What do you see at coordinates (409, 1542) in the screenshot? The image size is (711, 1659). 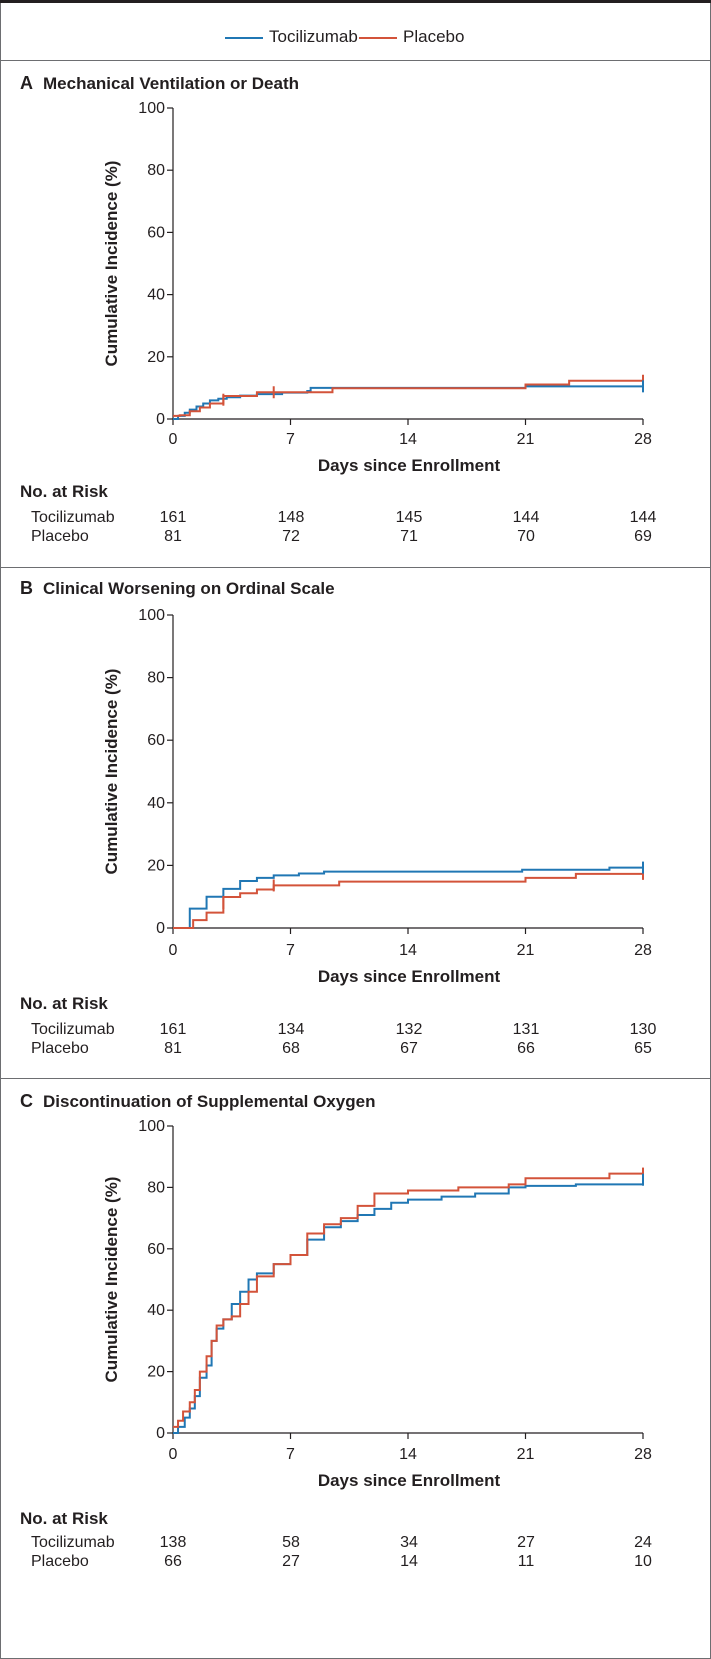 I see `panel-c-risk-toc-day14: 34` at bounding box center [409, 1542].